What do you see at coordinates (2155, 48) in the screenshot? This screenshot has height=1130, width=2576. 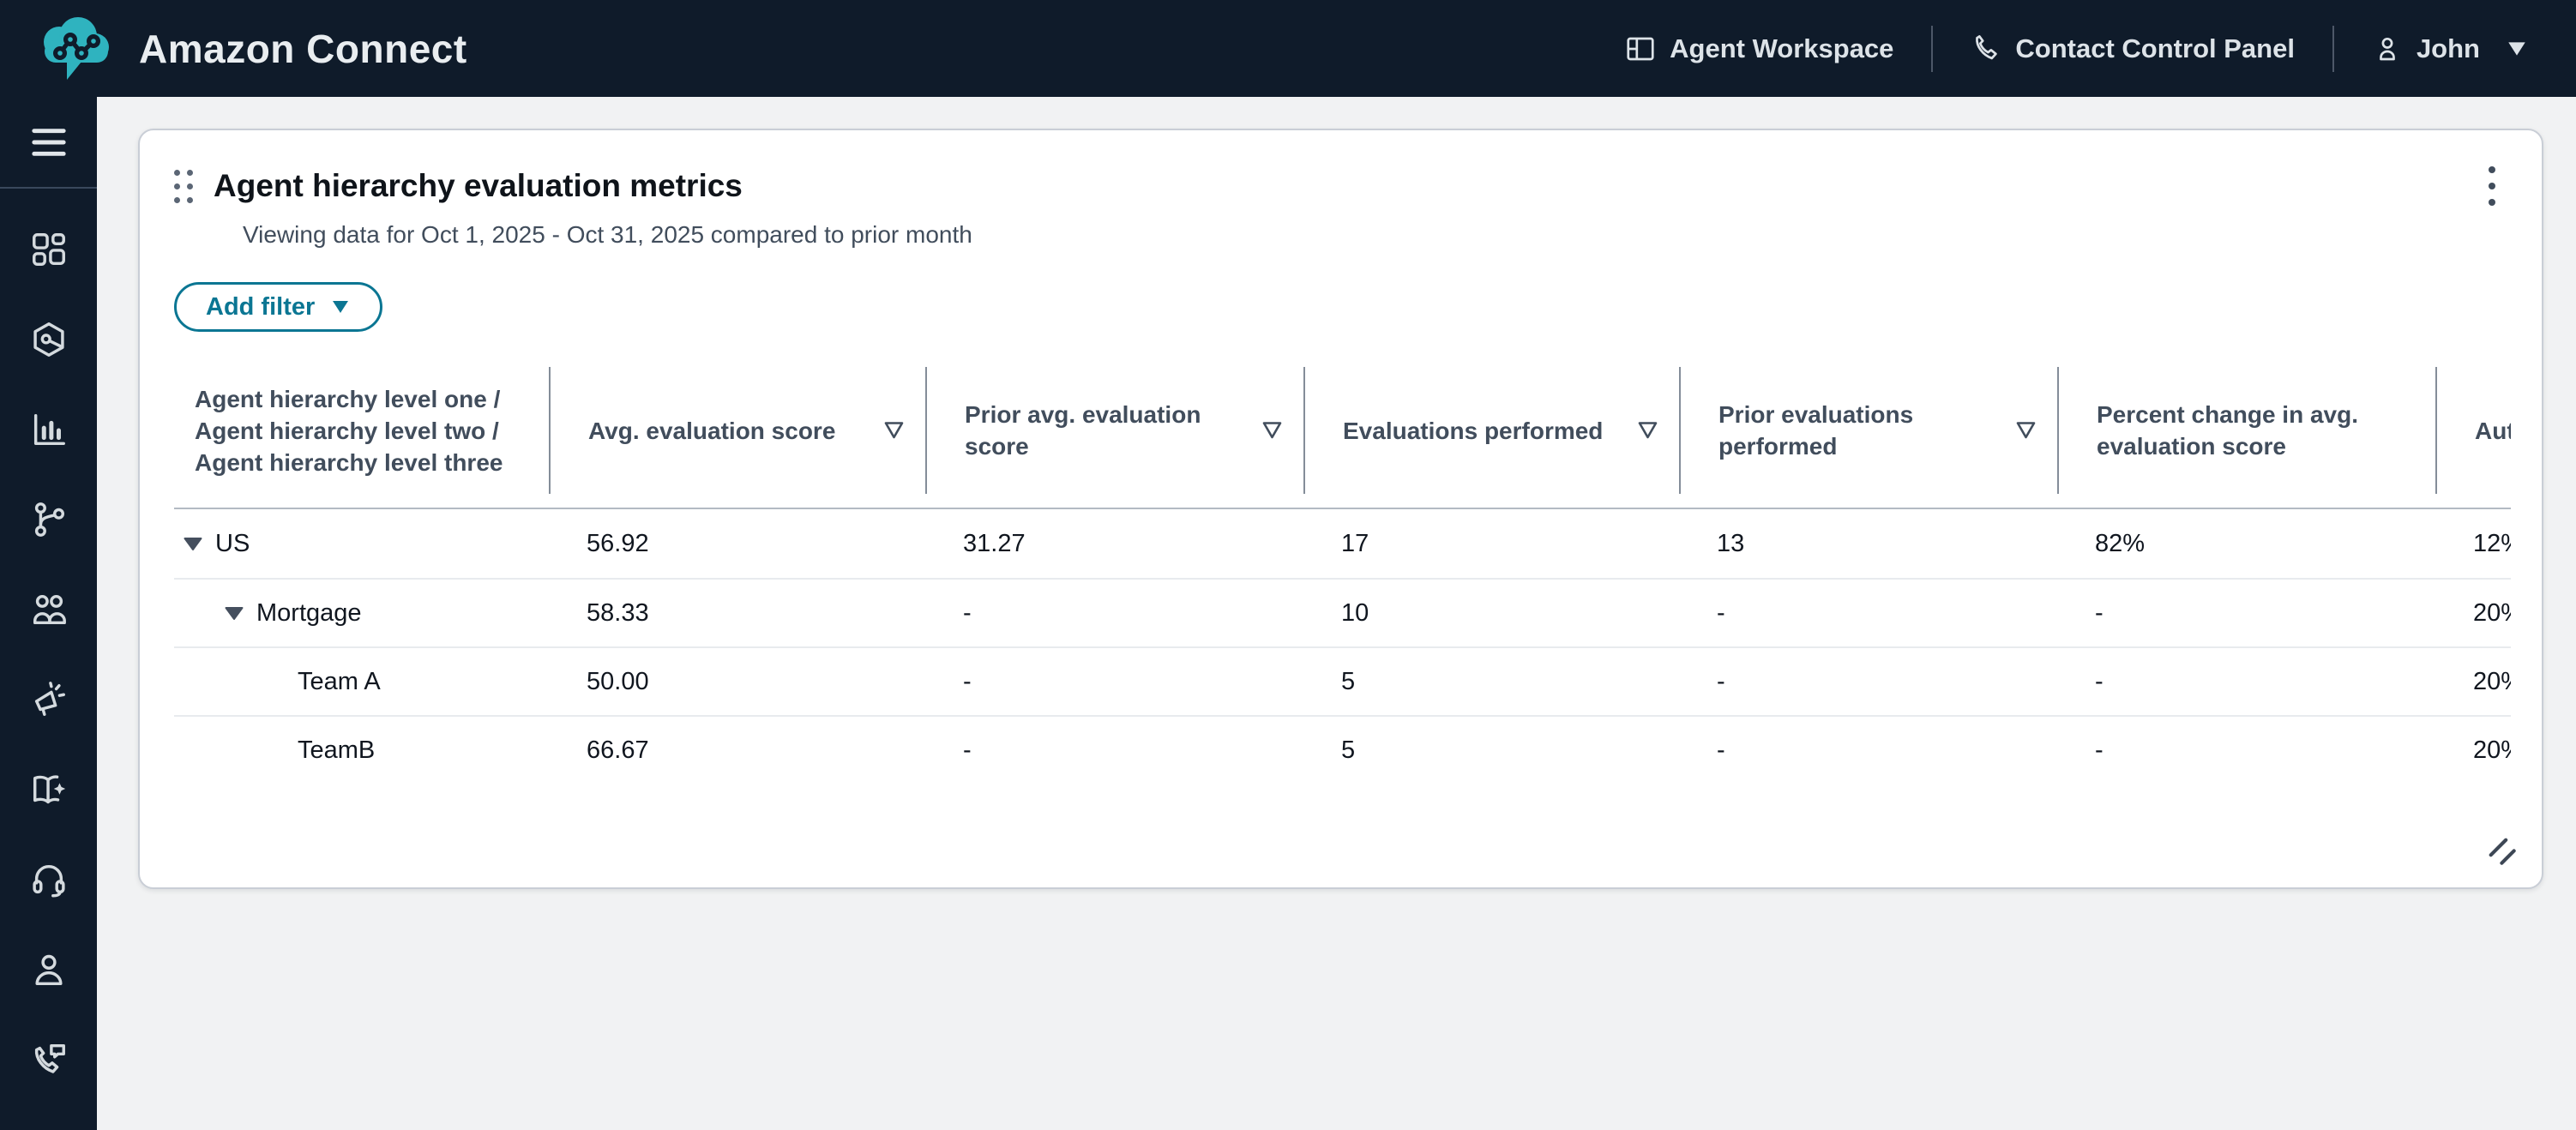 I see `contact-control-panel-label: Contact Control Panel` at bounding box center [2155, 48].